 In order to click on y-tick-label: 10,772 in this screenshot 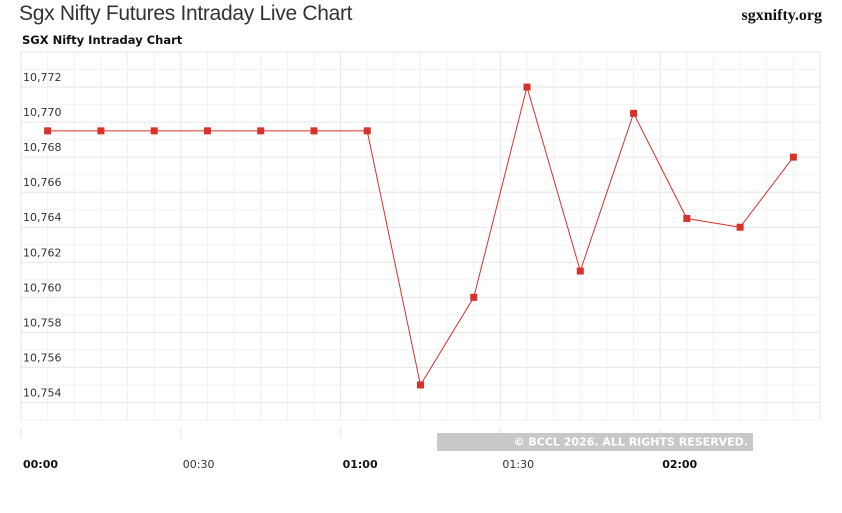, I will do `click(42, 77)`.